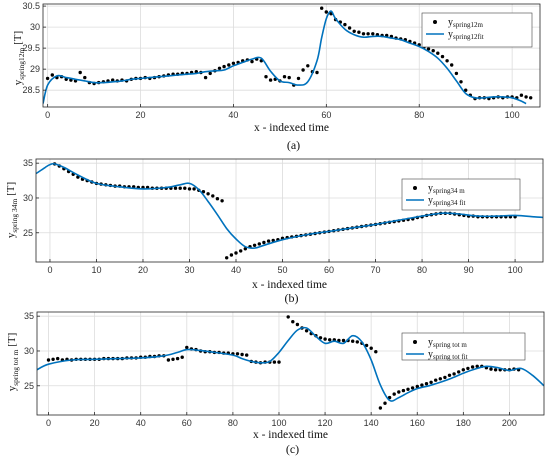 The image size is (550, 461). Describe the element at coordinates (468, 37) in the screenshot. I see `legend-entry-sub: spring12fit` at that location.